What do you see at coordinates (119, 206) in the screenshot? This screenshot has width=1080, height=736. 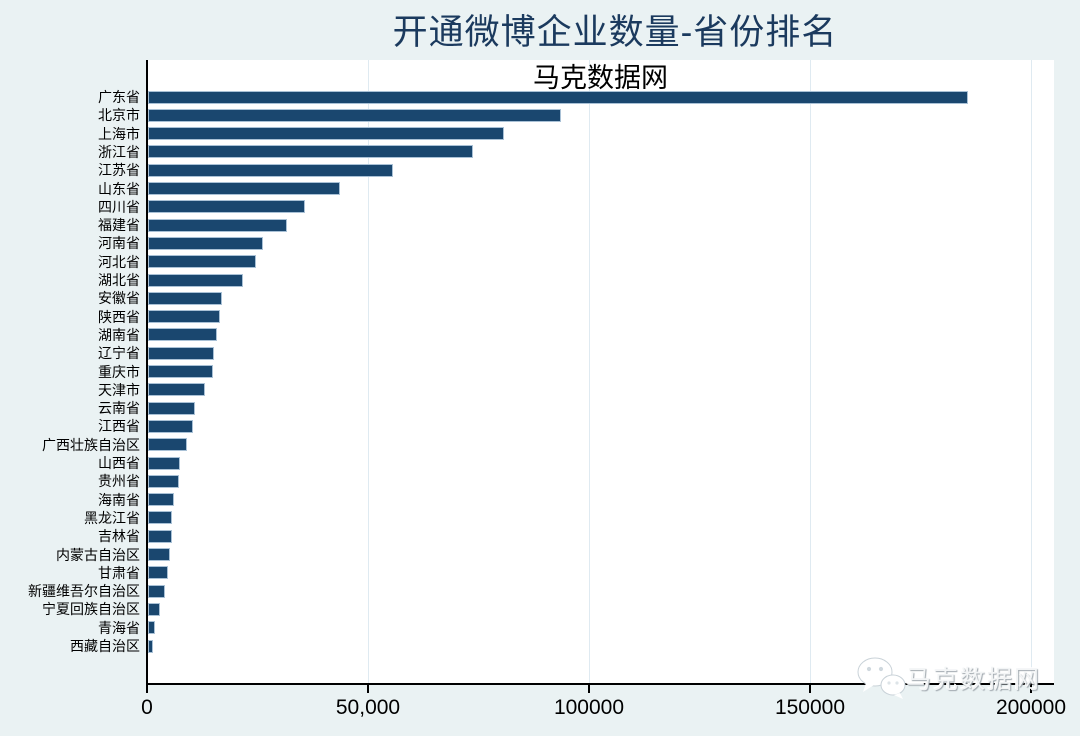 I see `y-axis-label: 四川省` at bounding box center [119, 206].